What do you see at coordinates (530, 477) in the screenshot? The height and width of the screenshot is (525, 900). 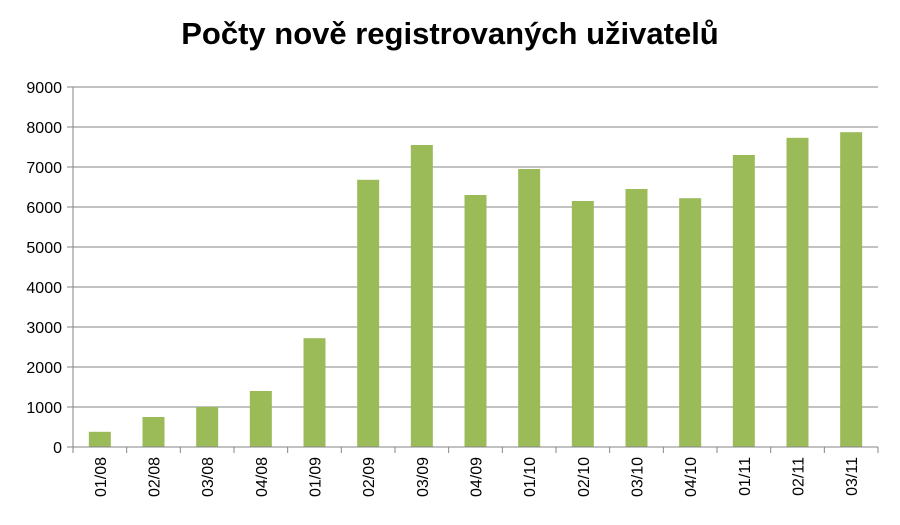 I see `x-tick-label: 01/10` at bounding box center [530, 477].